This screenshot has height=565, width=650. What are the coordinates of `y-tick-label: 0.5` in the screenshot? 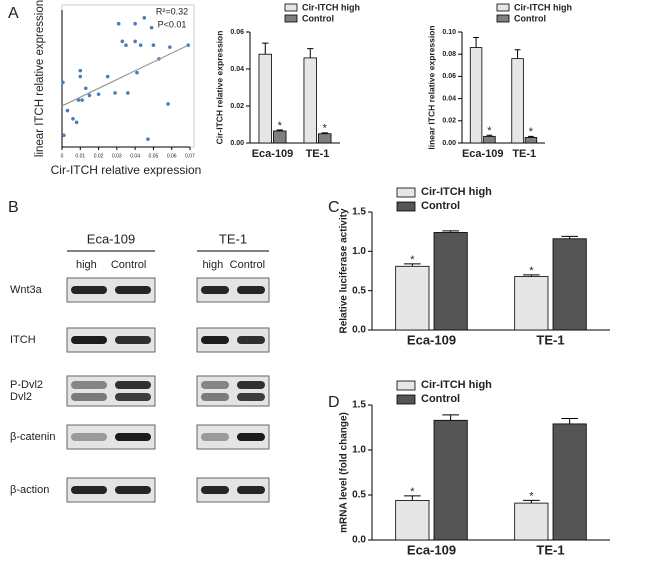 It's located at (359, 290).